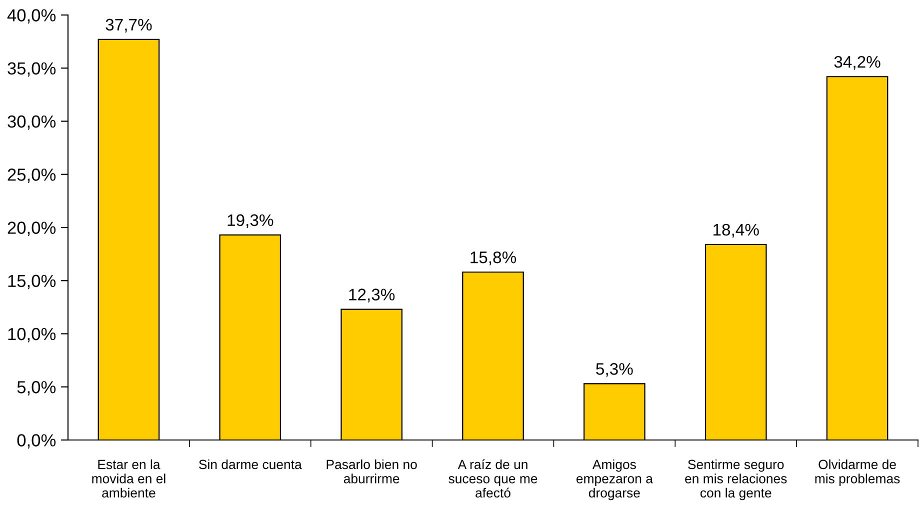  What do you see at coordinates (32, 282) in the screenshot?
I see `y-tick-label: 15,0%` at bounding box center [32, 282].